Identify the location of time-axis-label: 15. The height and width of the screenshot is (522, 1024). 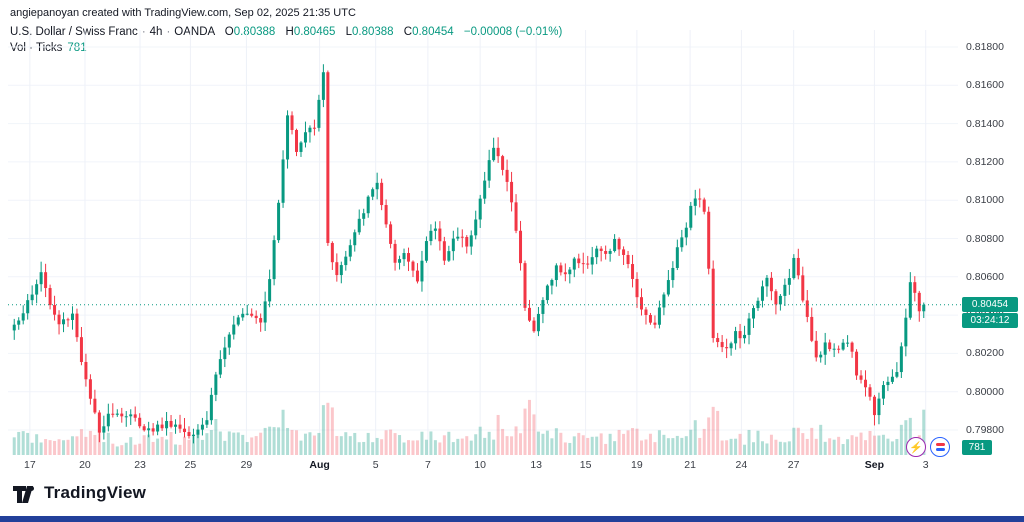
(585, 465).